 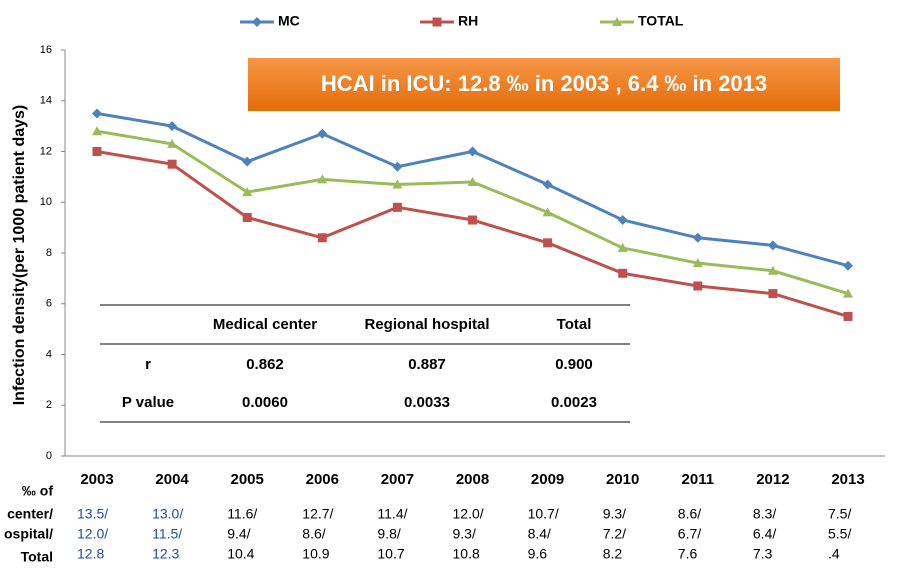 What do you see at coordinates (240, 554) in the screenshot?
I see `value-label: 10.4` at bounding box center [240, 554].